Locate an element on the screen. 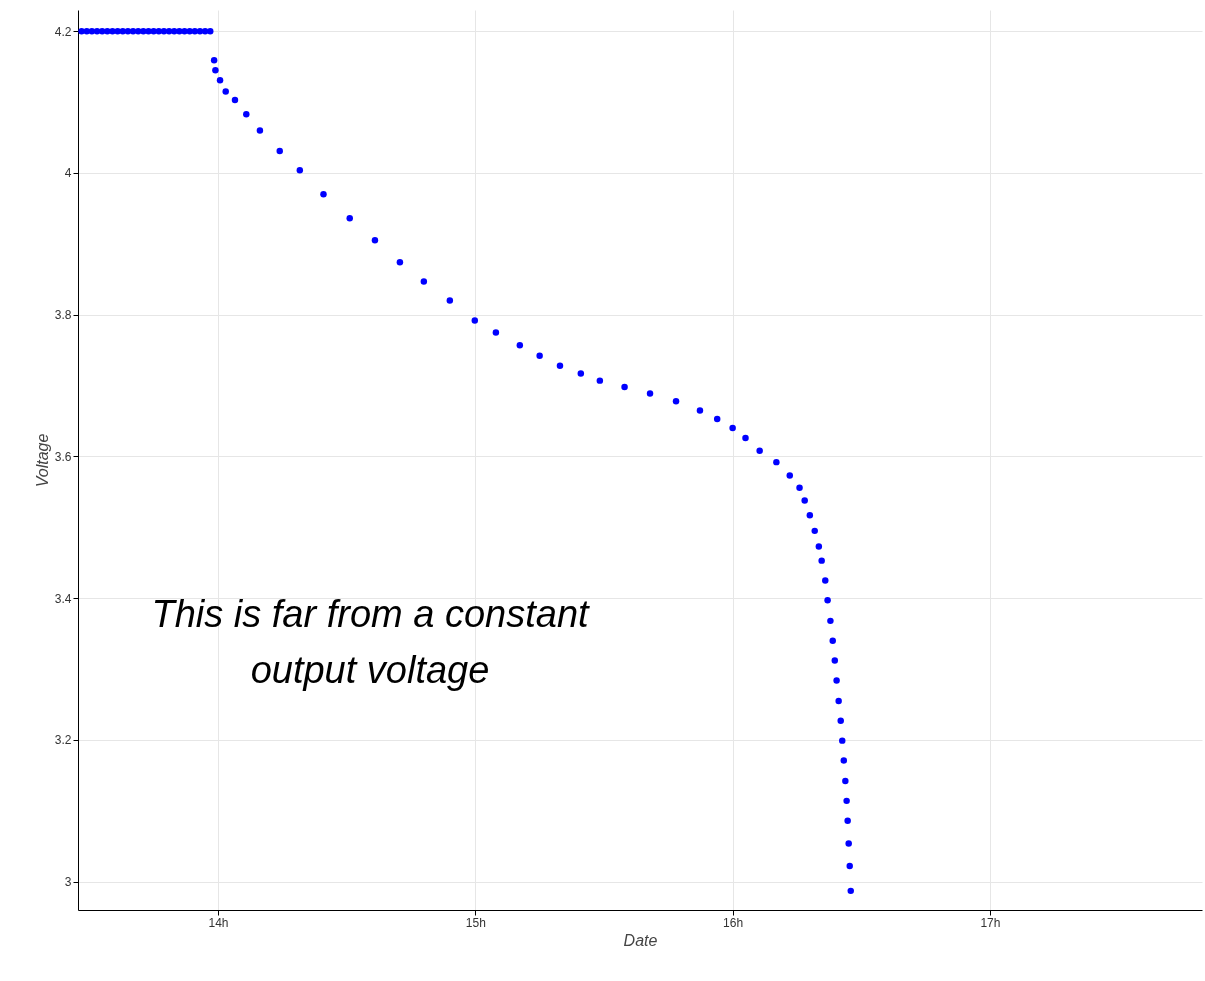  x-tick-label: 14h is located at coordinates (218, 922).